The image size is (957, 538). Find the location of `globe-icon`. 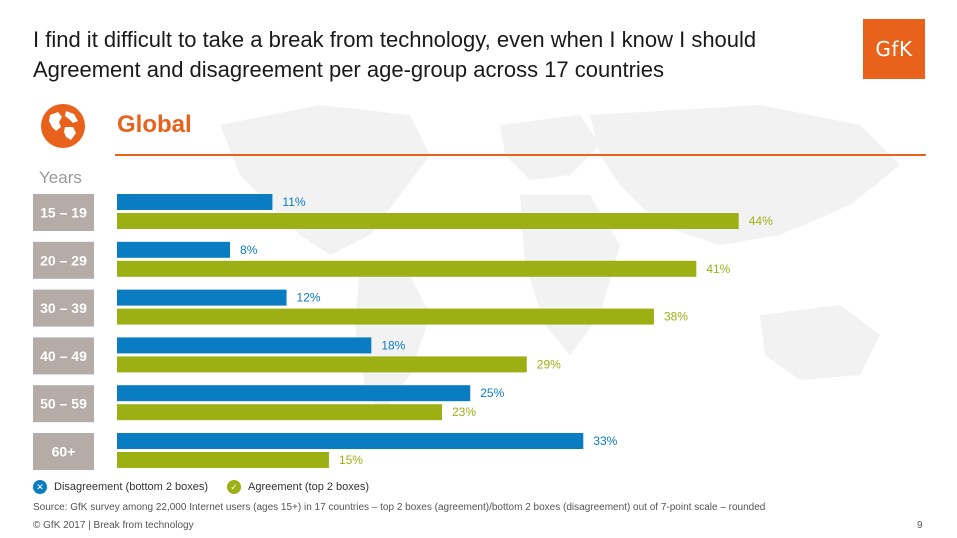

globe-icon is located at coordinates (63, 126).